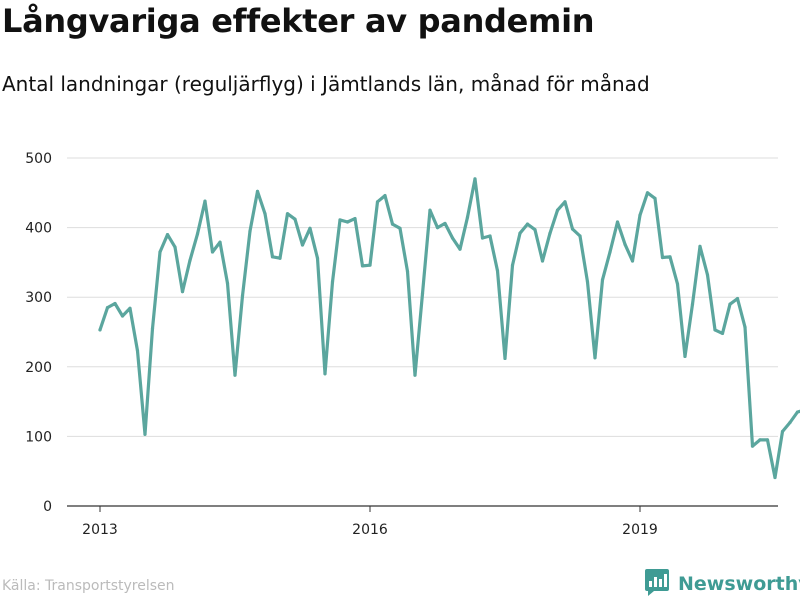 This screenshot has width=800, height=600. I want to click on y-tick-label: 0, so click(47, 507).